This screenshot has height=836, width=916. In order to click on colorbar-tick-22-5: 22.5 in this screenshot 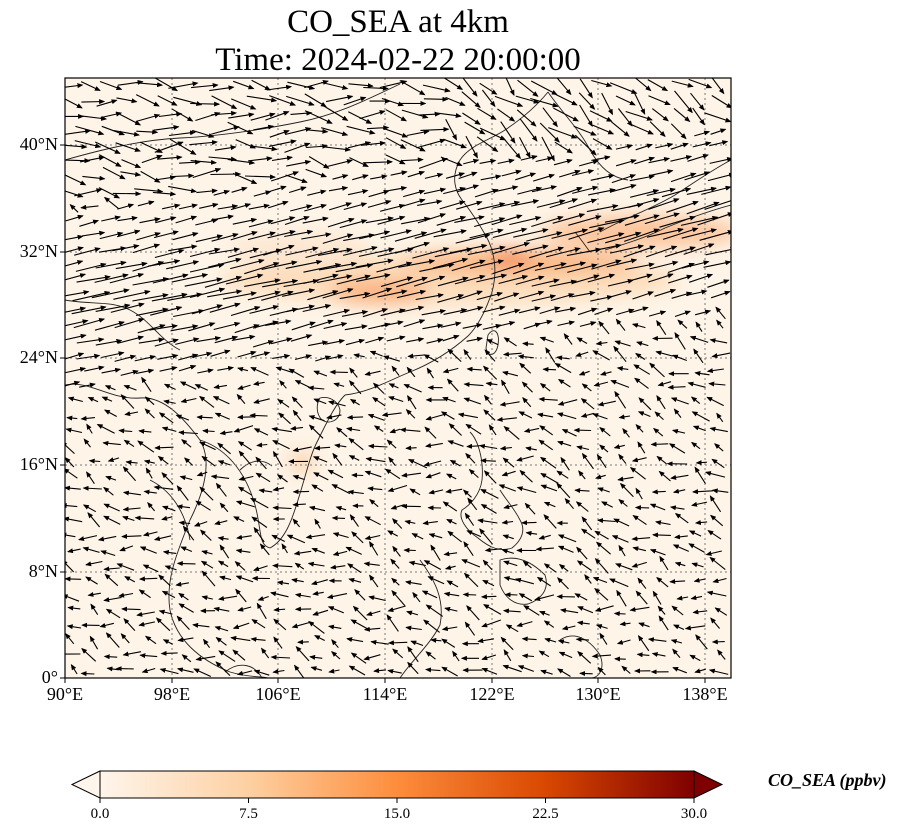, I will do `click(545, 814)`.